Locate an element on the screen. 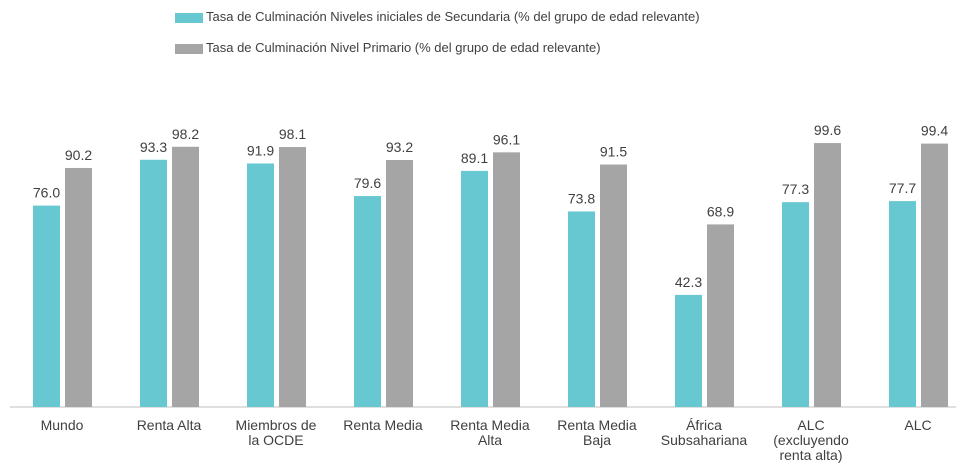 This screenshot has width=956, height=470. data-label: 77.3 is located at coordinates (795, 189).